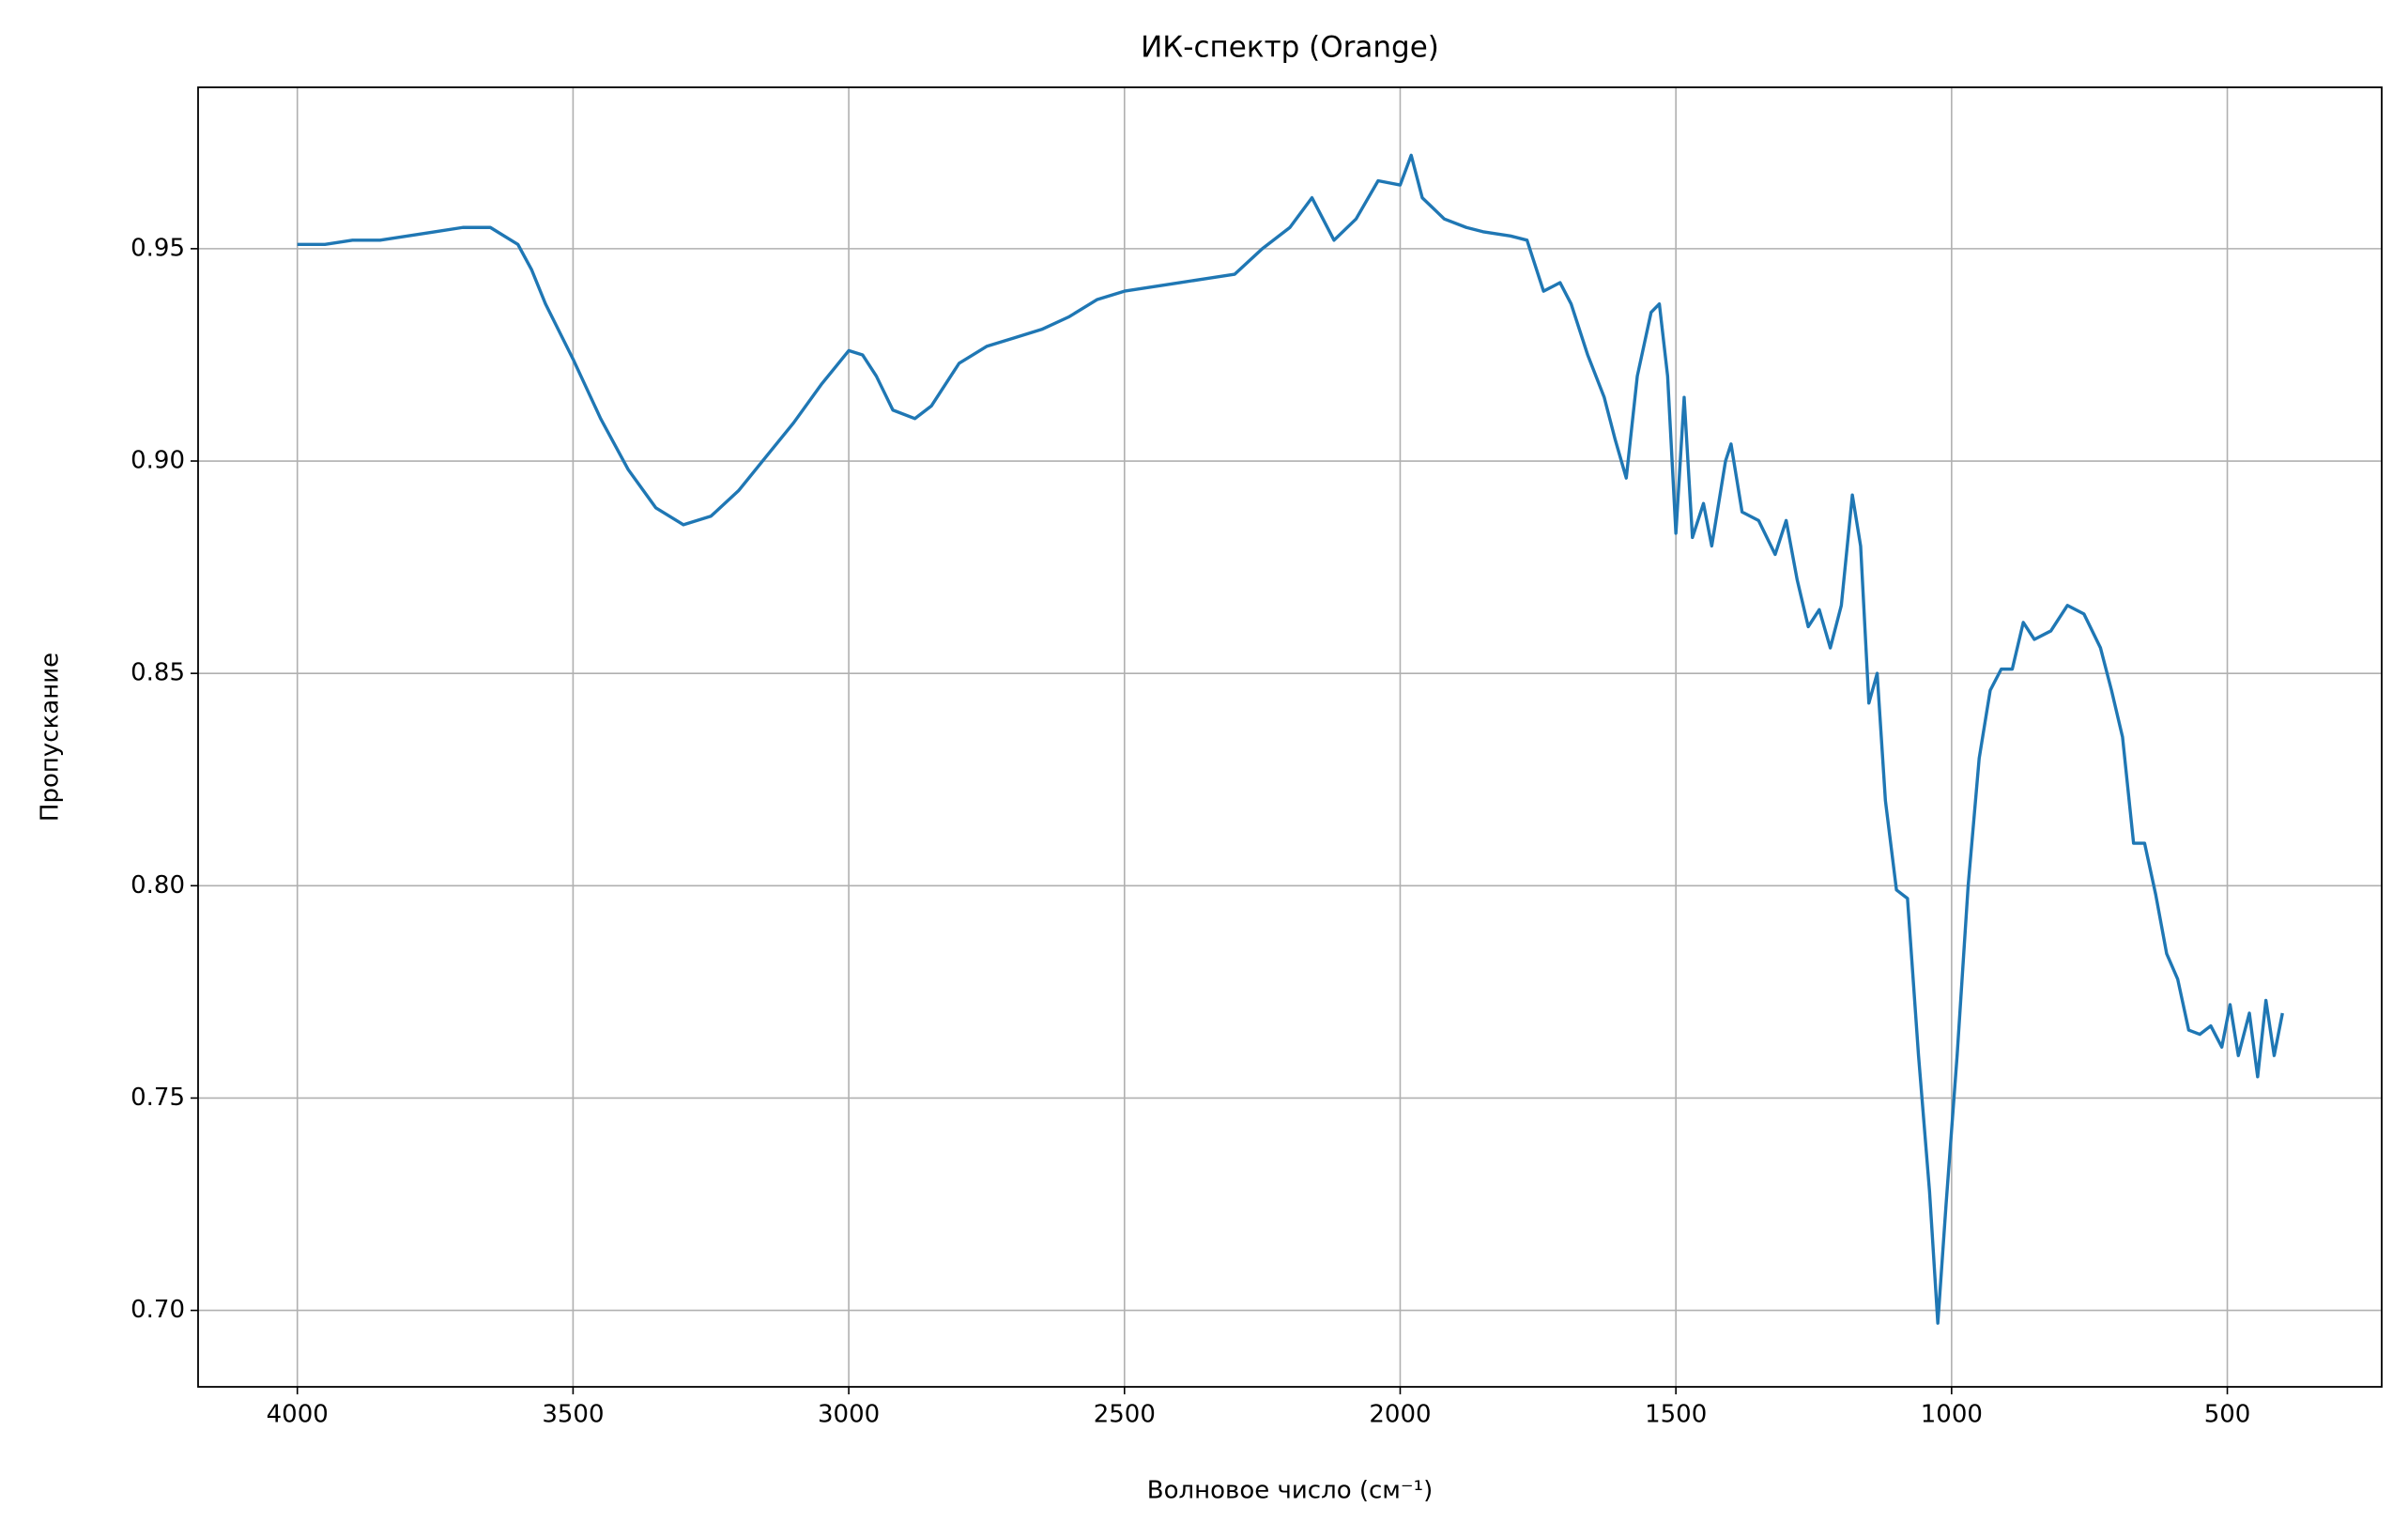 The height and width of the screenshot is (1538, 2408). What do you see at coordinates (298, 1415) in the screenshot?
I see `x-tick-label: 4000` at bounding box center [298, 1415].